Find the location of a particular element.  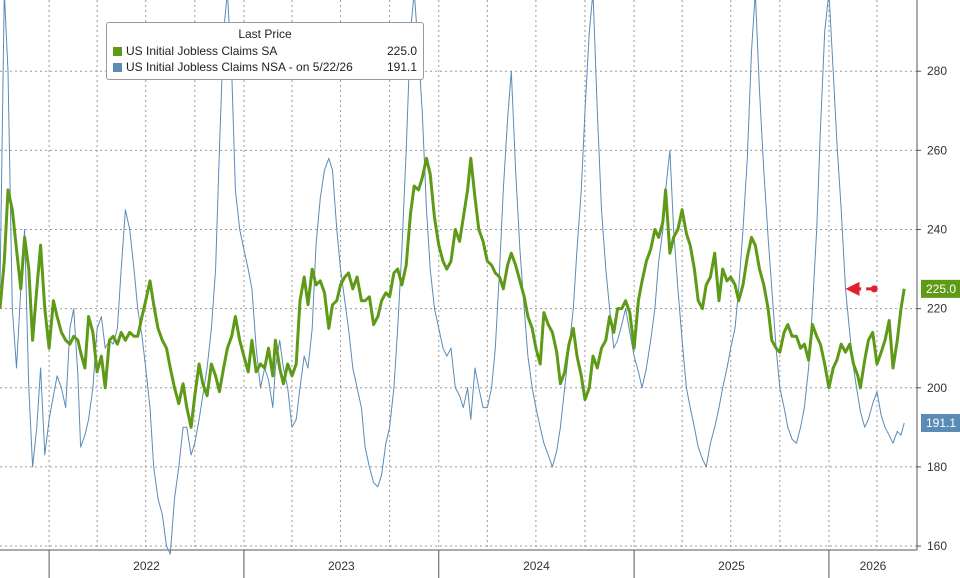

last-value-text: 191.1 is located at coordinates (941, 423).